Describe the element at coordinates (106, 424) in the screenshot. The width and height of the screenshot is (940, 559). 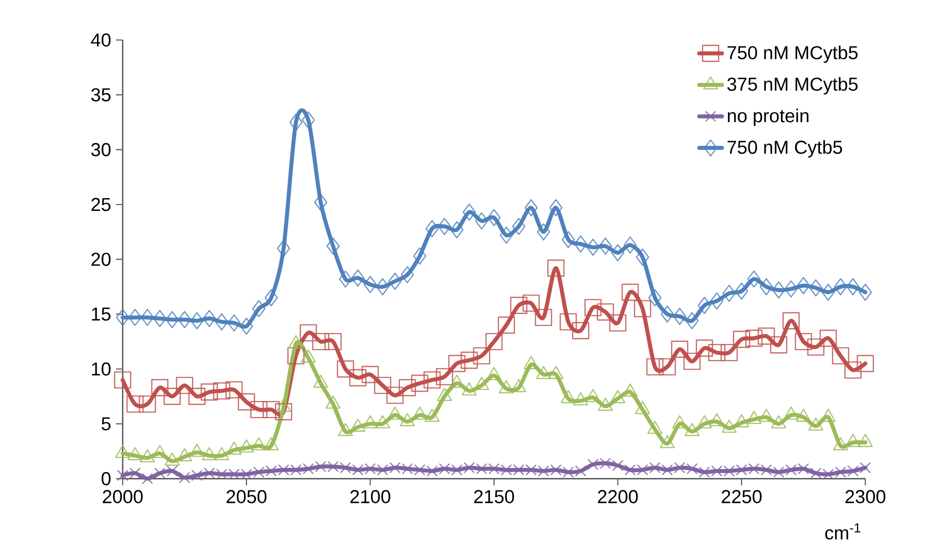
I see `y-tick-label: 5` at that location.